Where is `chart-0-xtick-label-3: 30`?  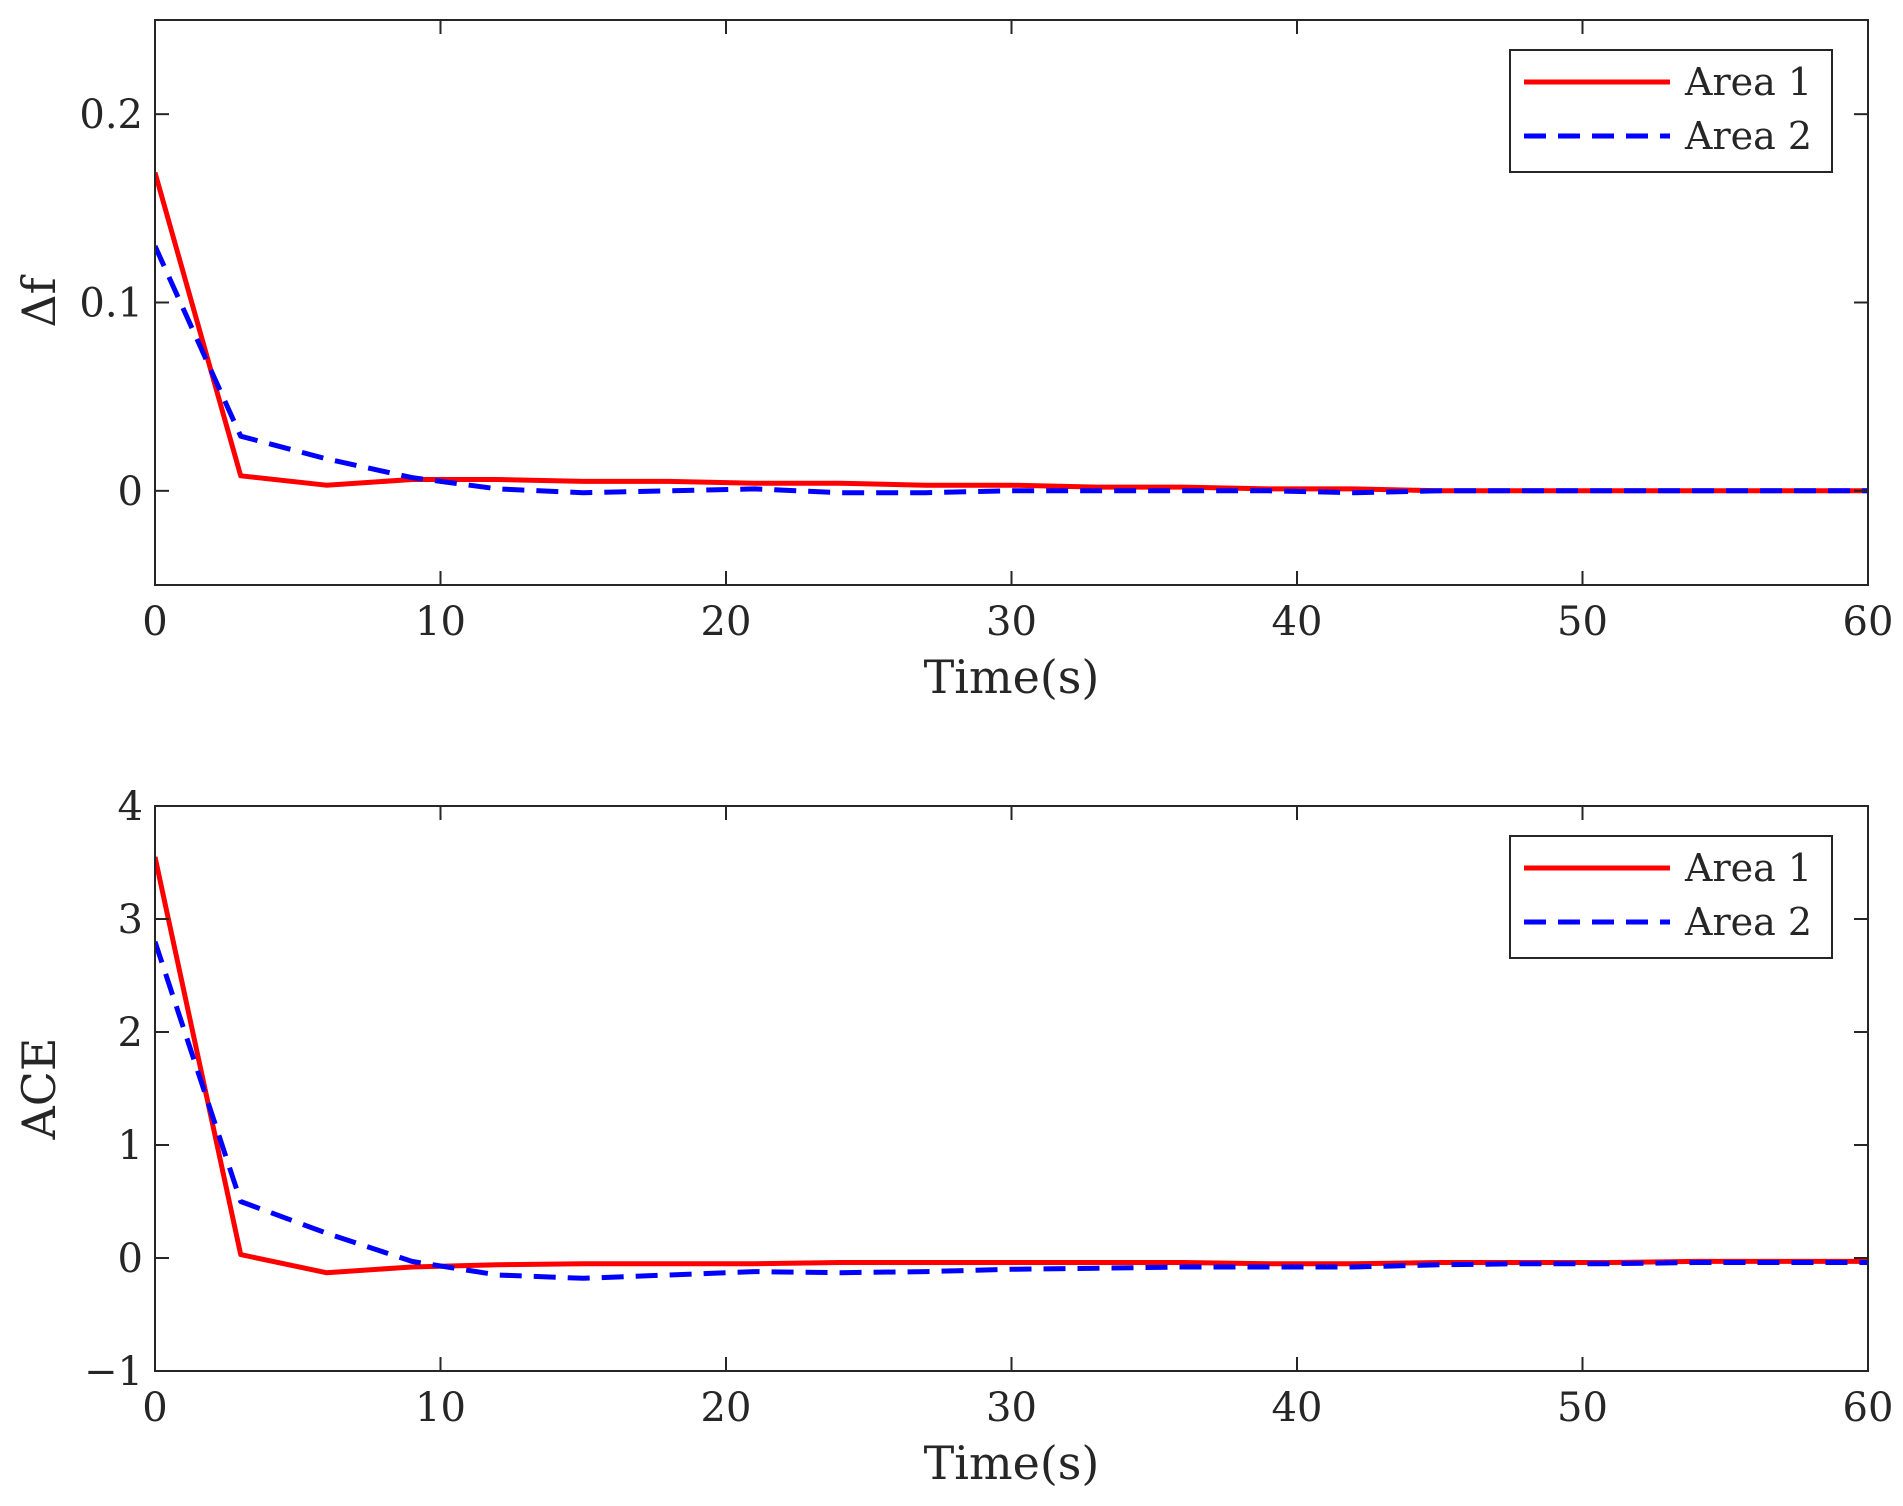
chart-0-xtick-label-3: 30 is located at coordinates (1011, 622).